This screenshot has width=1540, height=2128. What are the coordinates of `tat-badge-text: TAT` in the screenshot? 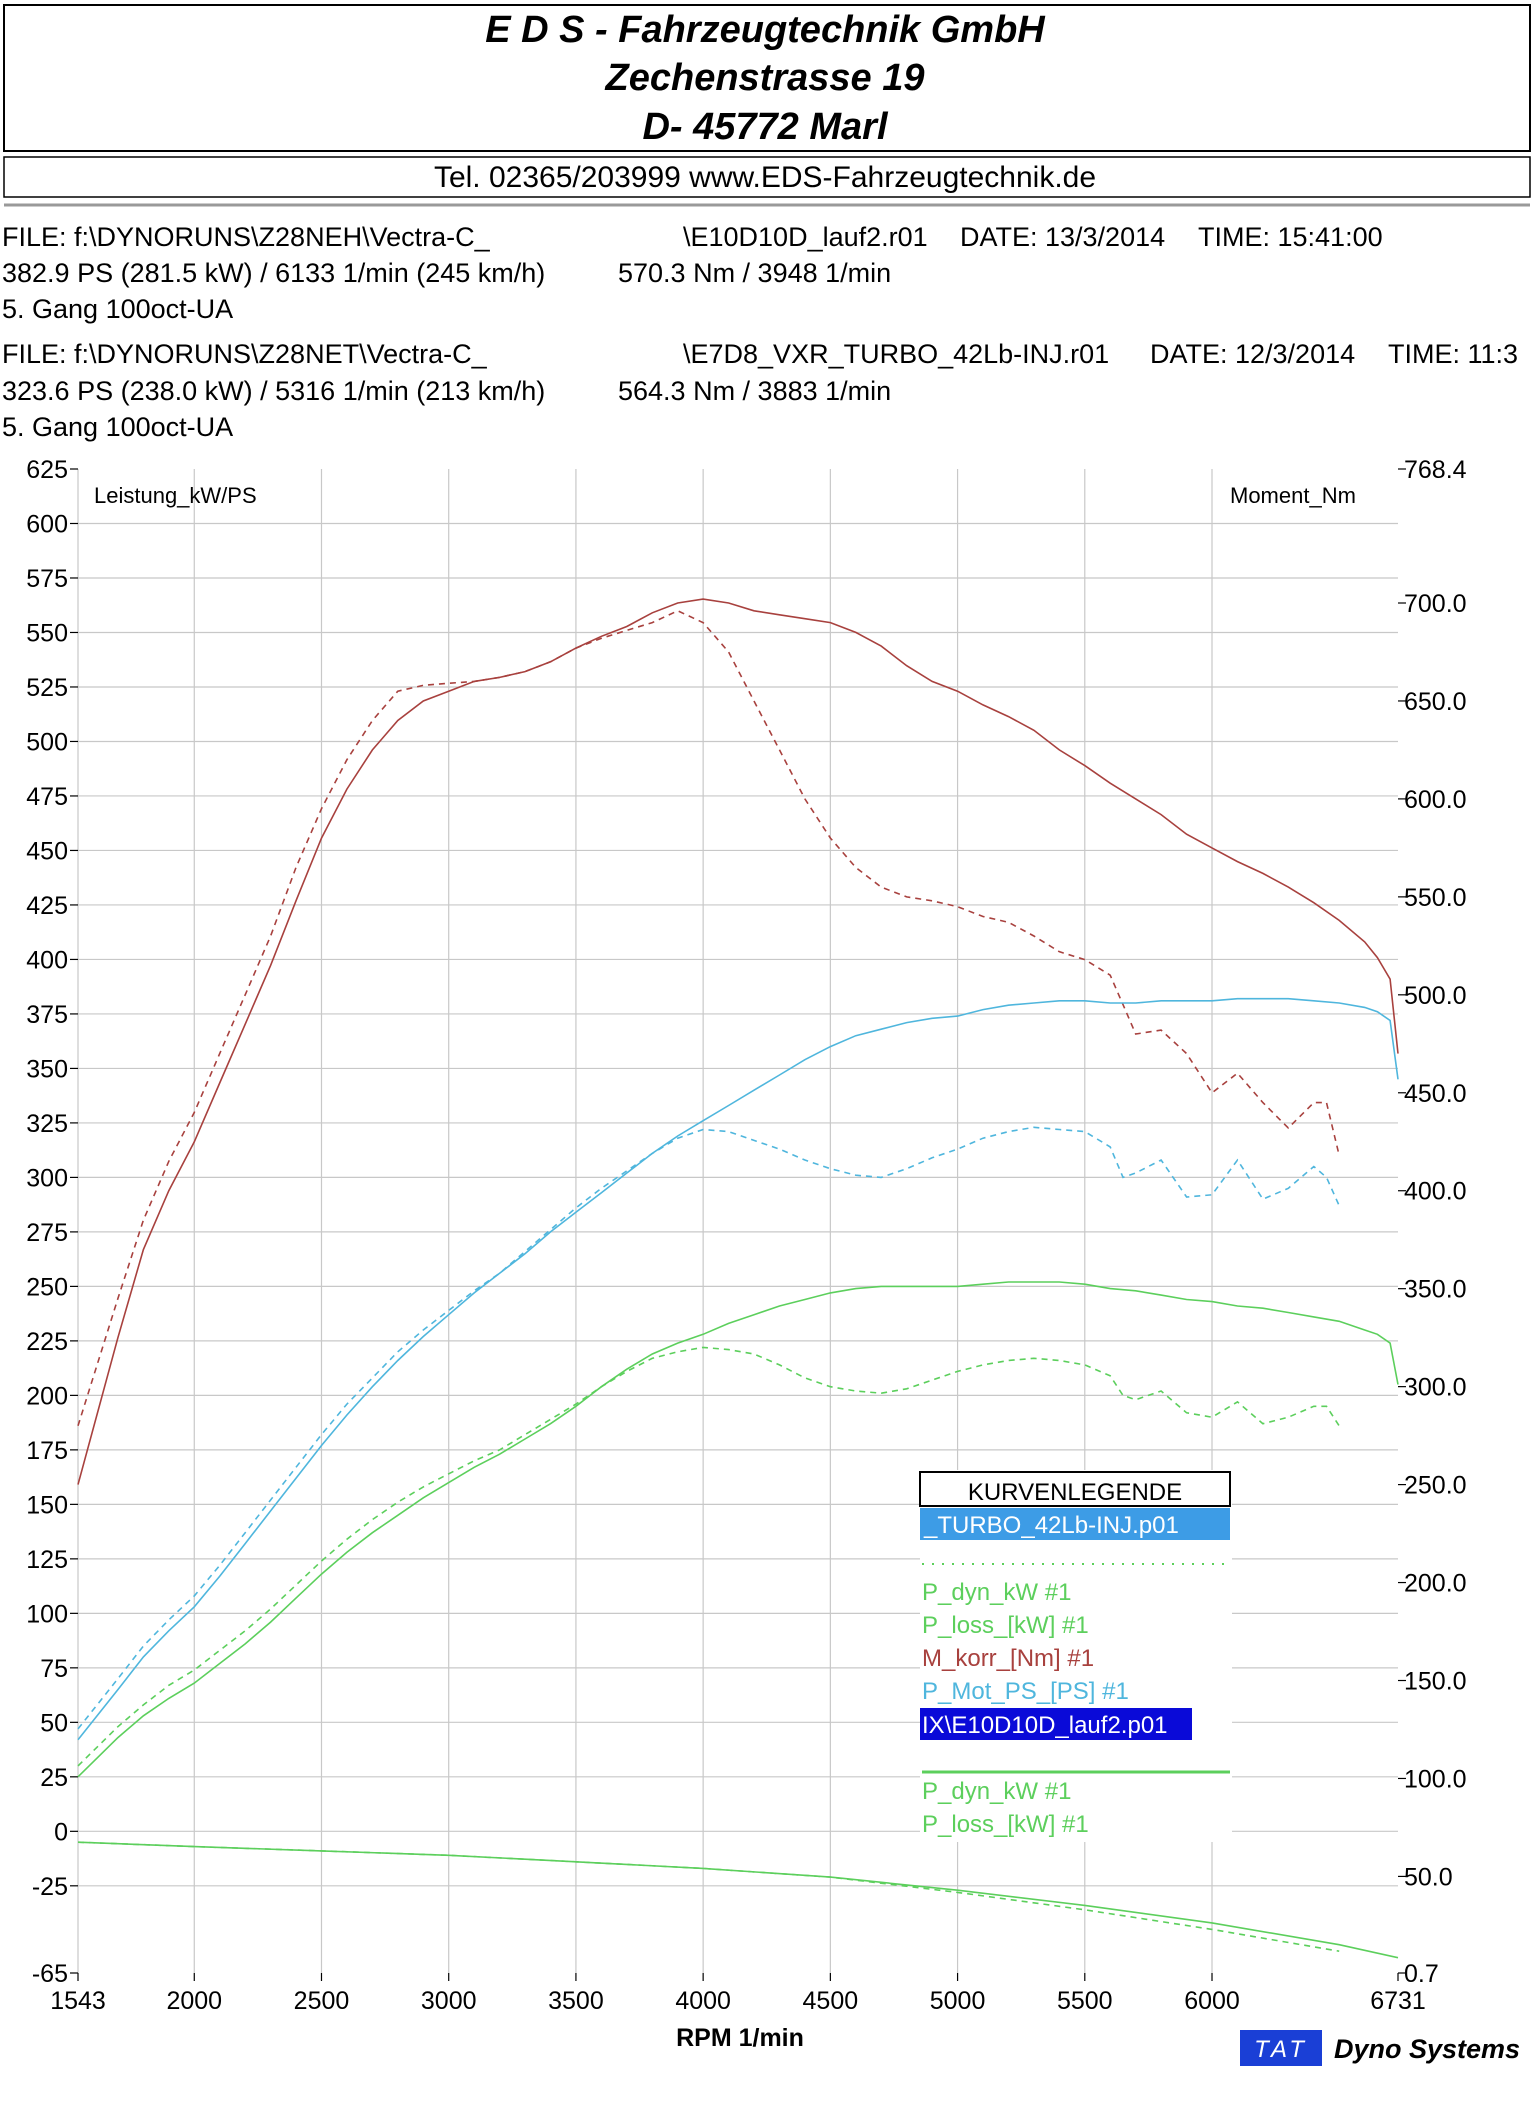 It's located at (1281, 2049).